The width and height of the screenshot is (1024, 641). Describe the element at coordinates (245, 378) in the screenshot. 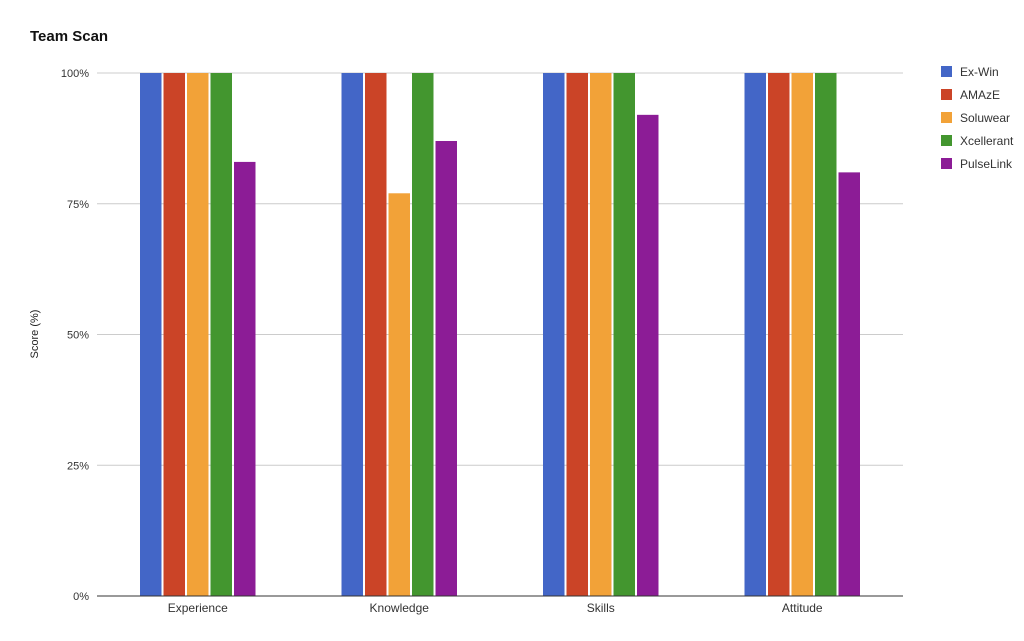

I see `bar-pulselink-experience` at that location.